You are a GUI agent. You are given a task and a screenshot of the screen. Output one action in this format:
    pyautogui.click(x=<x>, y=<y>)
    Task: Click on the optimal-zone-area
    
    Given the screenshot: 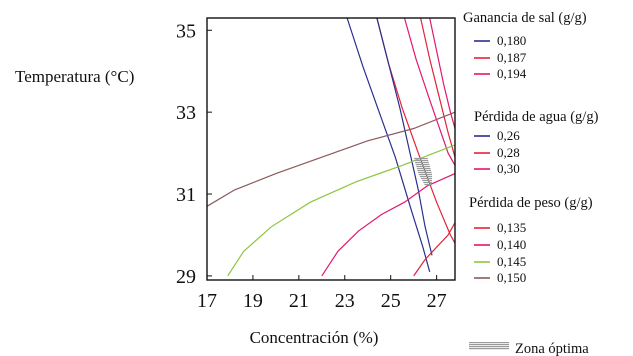 What is the action you would take?
    pyautogui.click(x=422, y=171)
    